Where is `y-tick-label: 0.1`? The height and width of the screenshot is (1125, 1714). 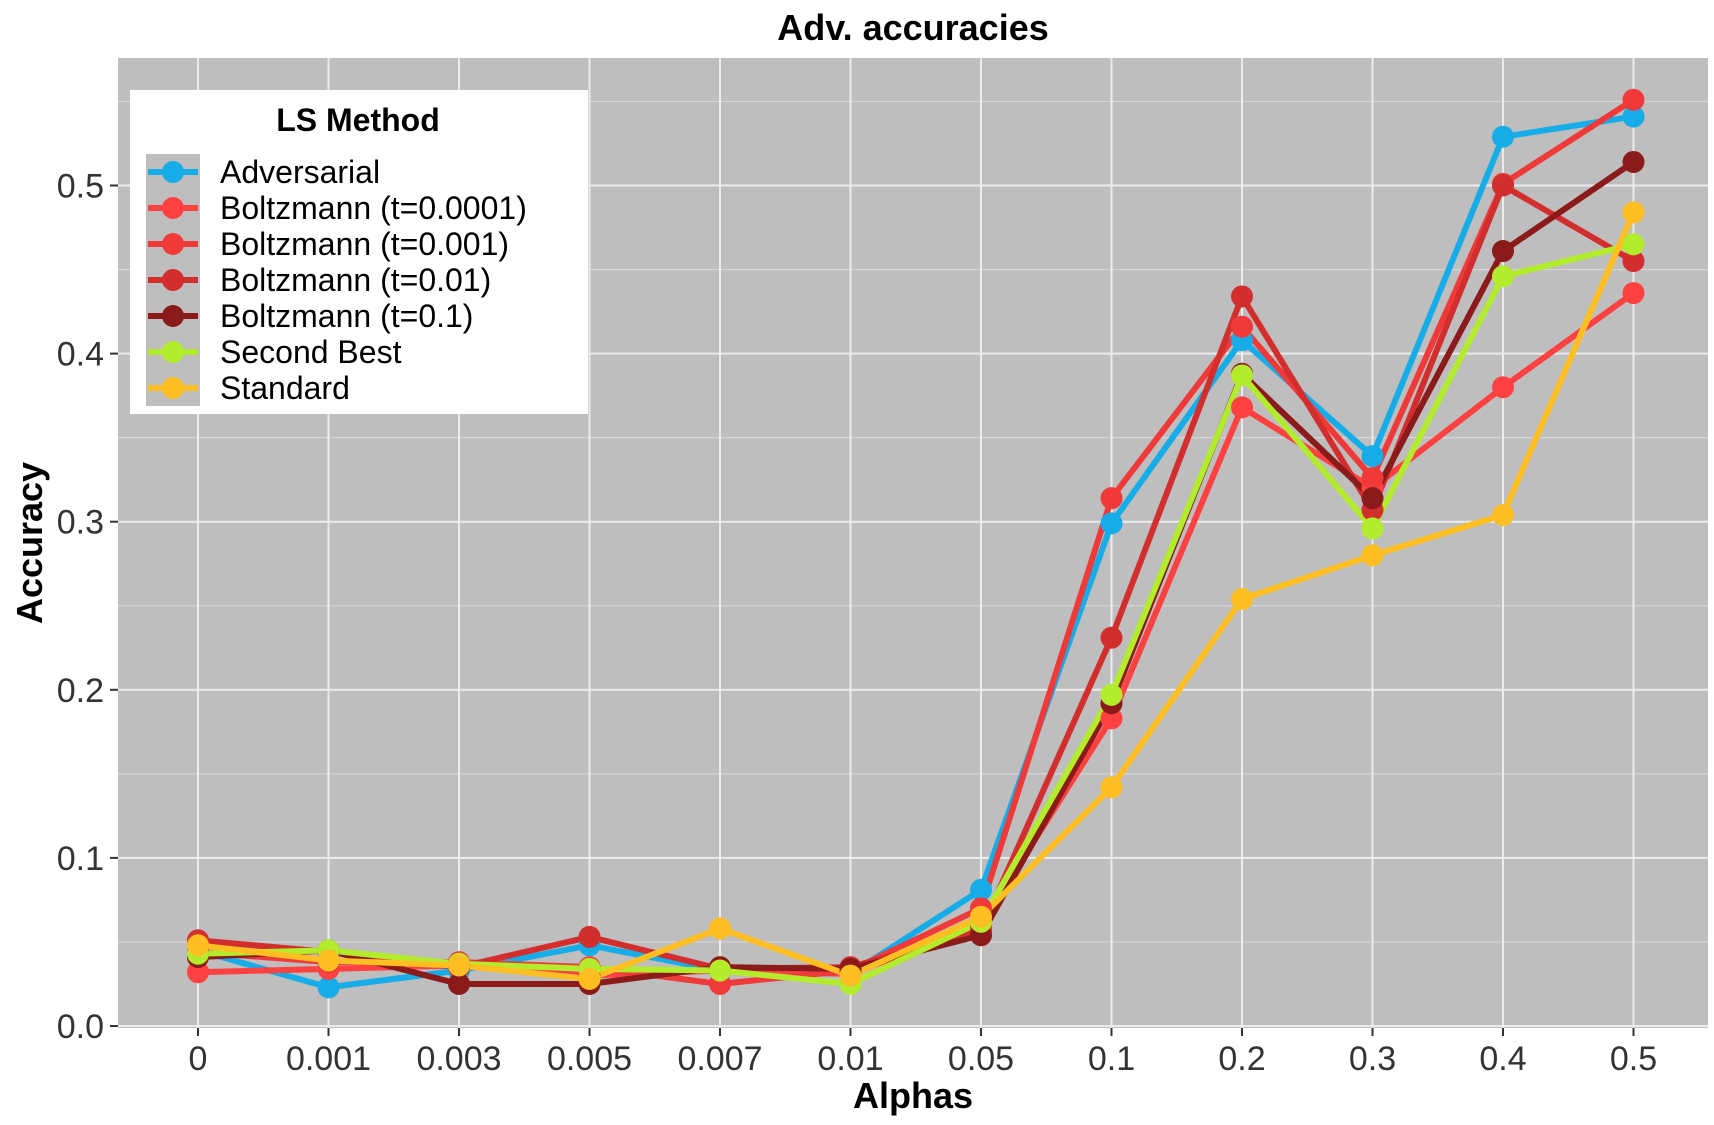
y-tick-label: 0.1 is located at coordinates (80, 859).